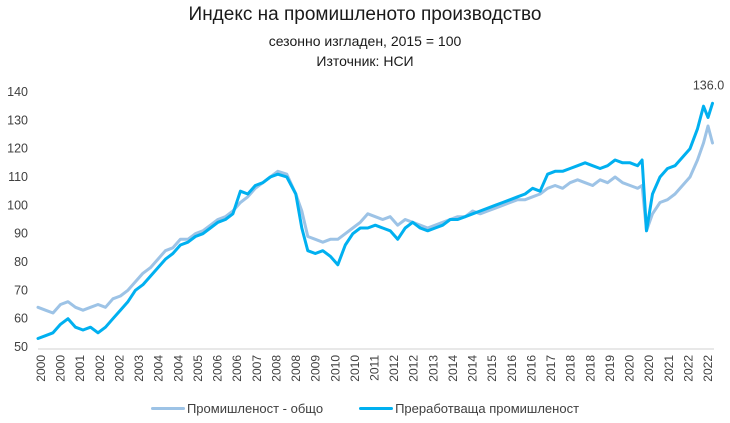 This screenshot has height=423, width=730. What do you see at coordinates (669, 368) in the screenshot?
I see `x-tick-label: 2021` at bounding box center [669, 368].